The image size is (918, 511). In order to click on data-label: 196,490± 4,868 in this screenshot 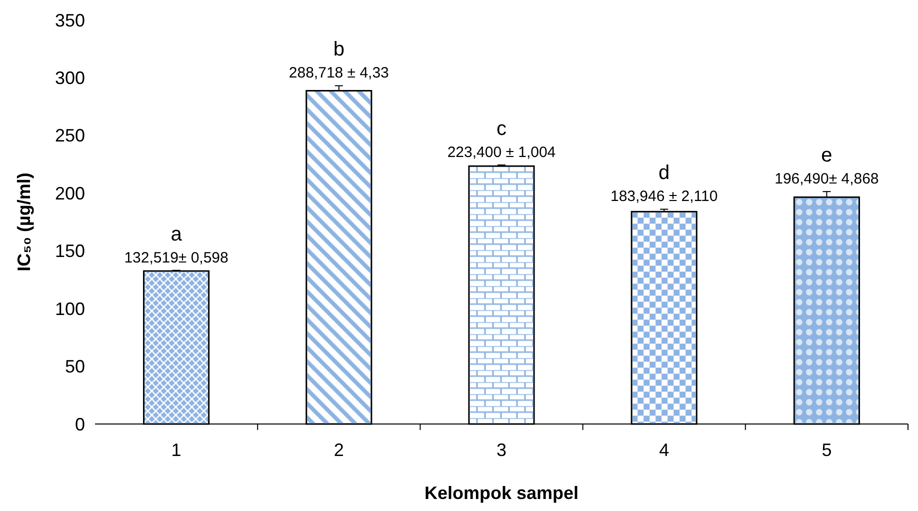, I will do `click(826, 179)`.